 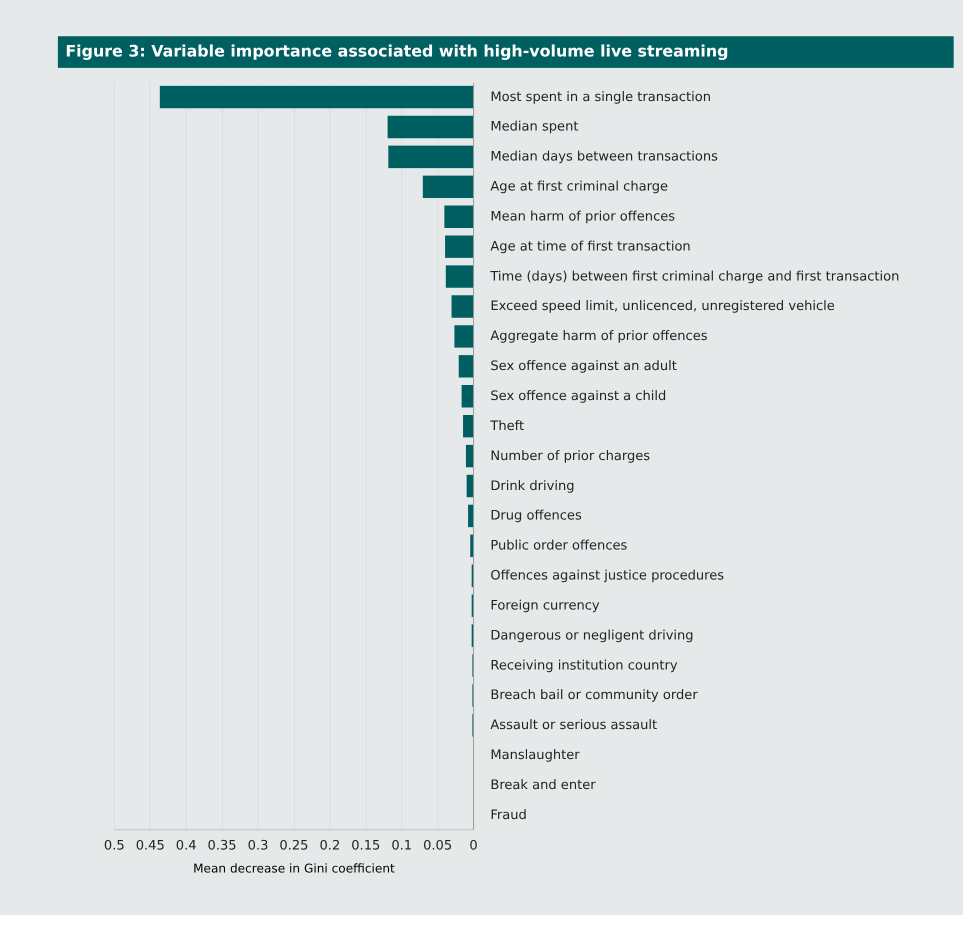 I want to click on y-tick-label: Aggregate harm of prior offences, so click(x=599, y=336).